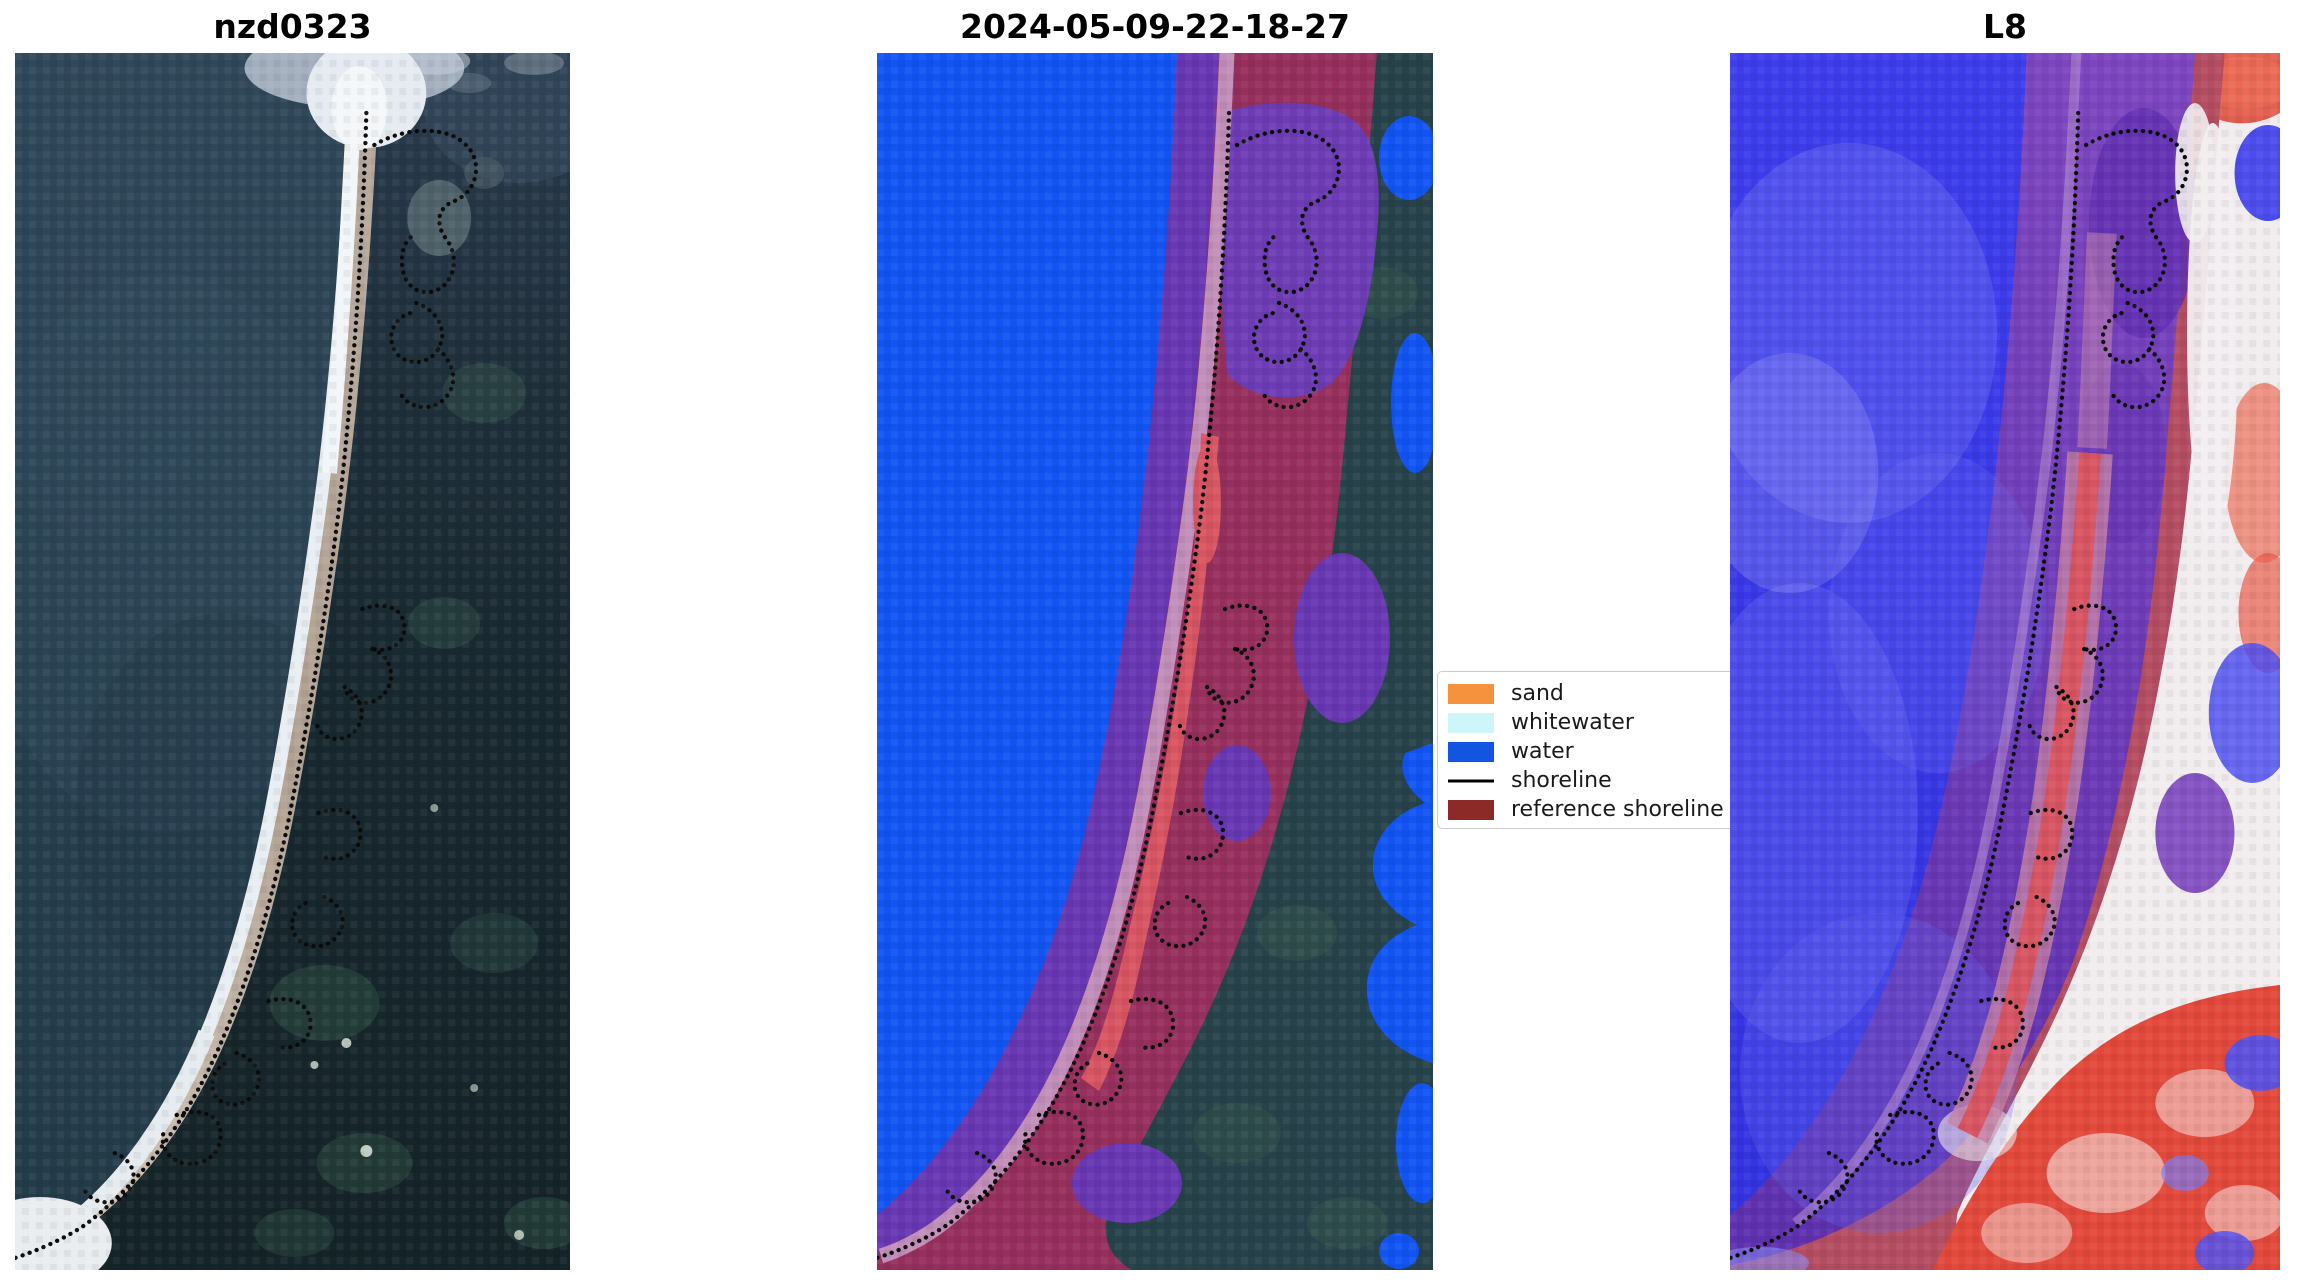 This screenshot has width=2297, height=1283. I want to click on legend-item-reference-buffer: reference shoreline buffer, so click(1607, 809).